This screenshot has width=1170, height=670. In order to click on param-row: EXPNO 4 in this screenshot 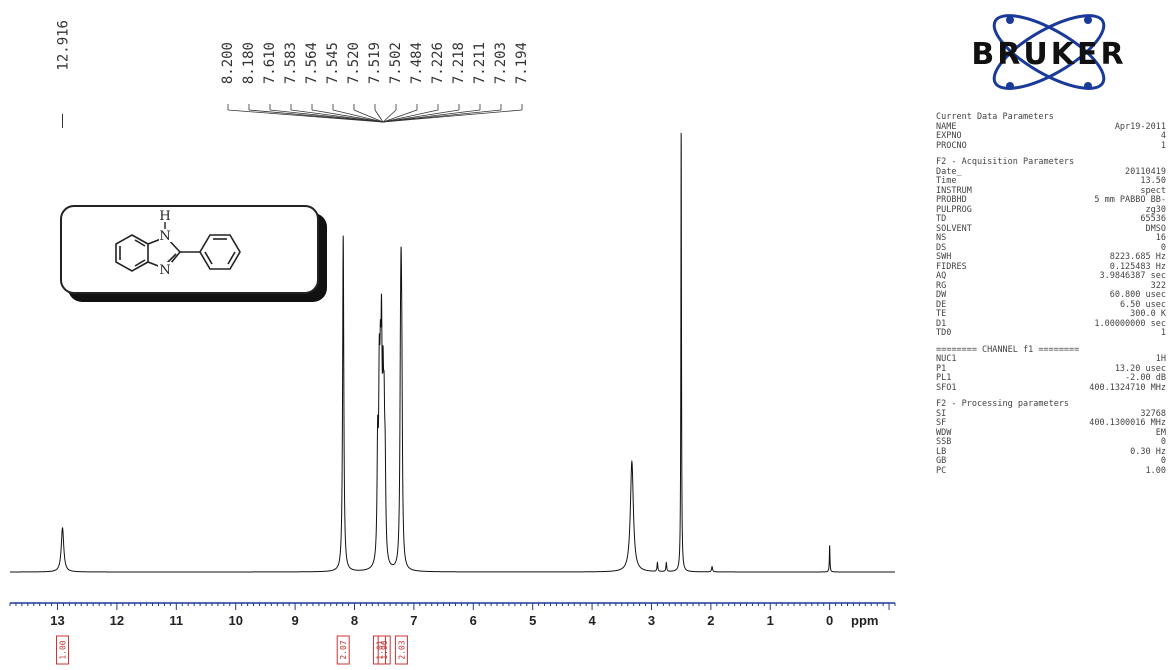, I will do `click(1051, 136)`.